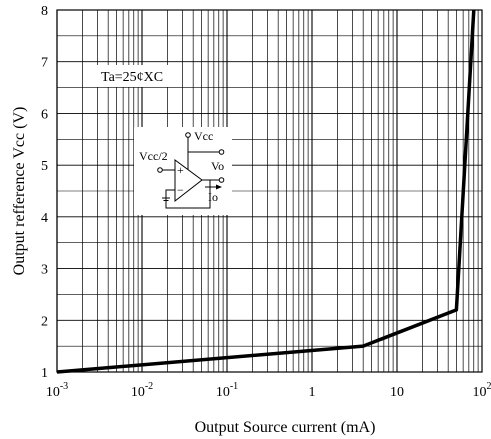  I want to click on y-tick-label: 7, so click(44, 63).